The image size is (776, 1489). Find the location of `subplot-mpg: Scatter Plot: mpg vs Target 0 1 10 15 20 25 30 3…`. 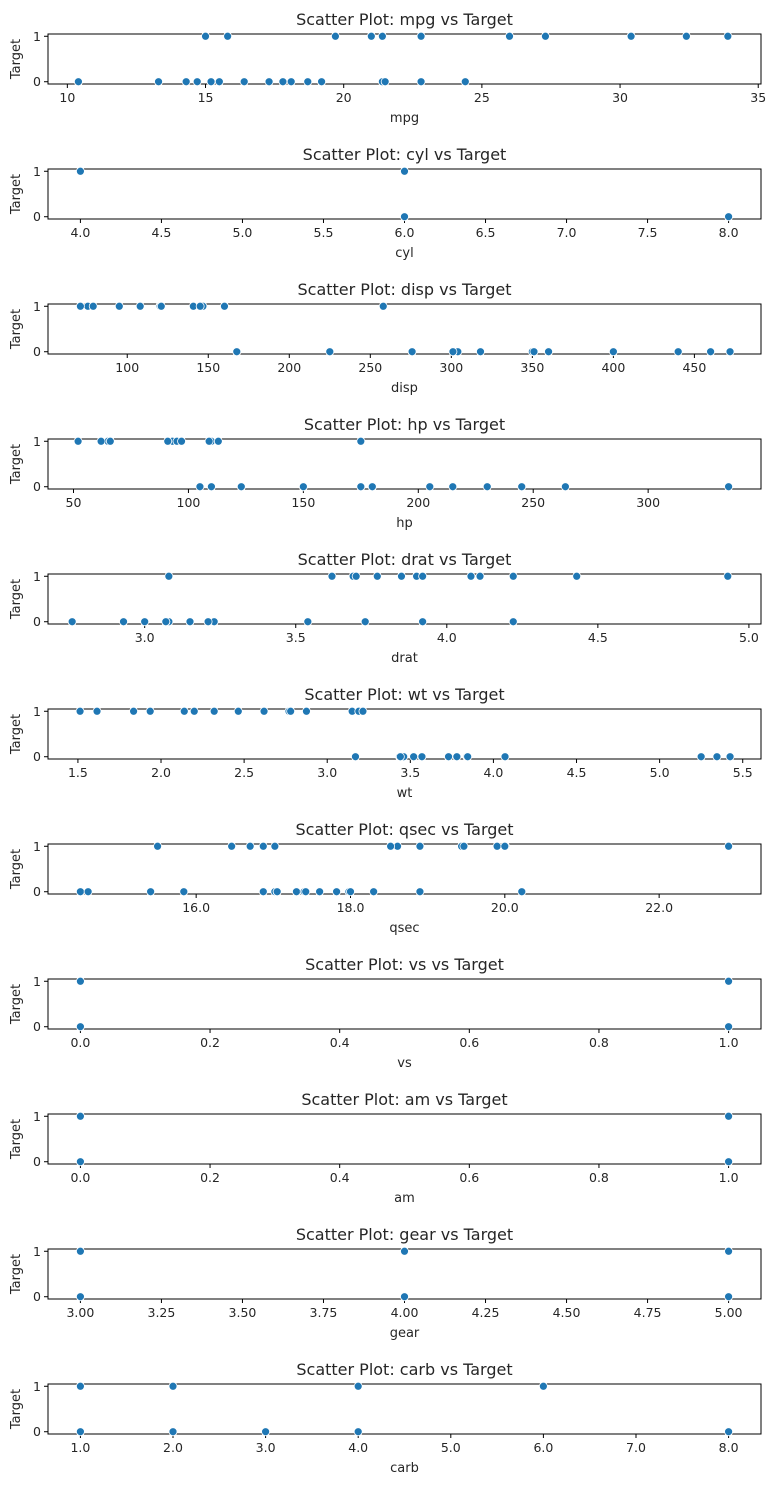

subplot-mpg: Scatter Plot: mpg vs Target 0 1 10 15 20 25 30 3… is located at coordinates (387, 68).